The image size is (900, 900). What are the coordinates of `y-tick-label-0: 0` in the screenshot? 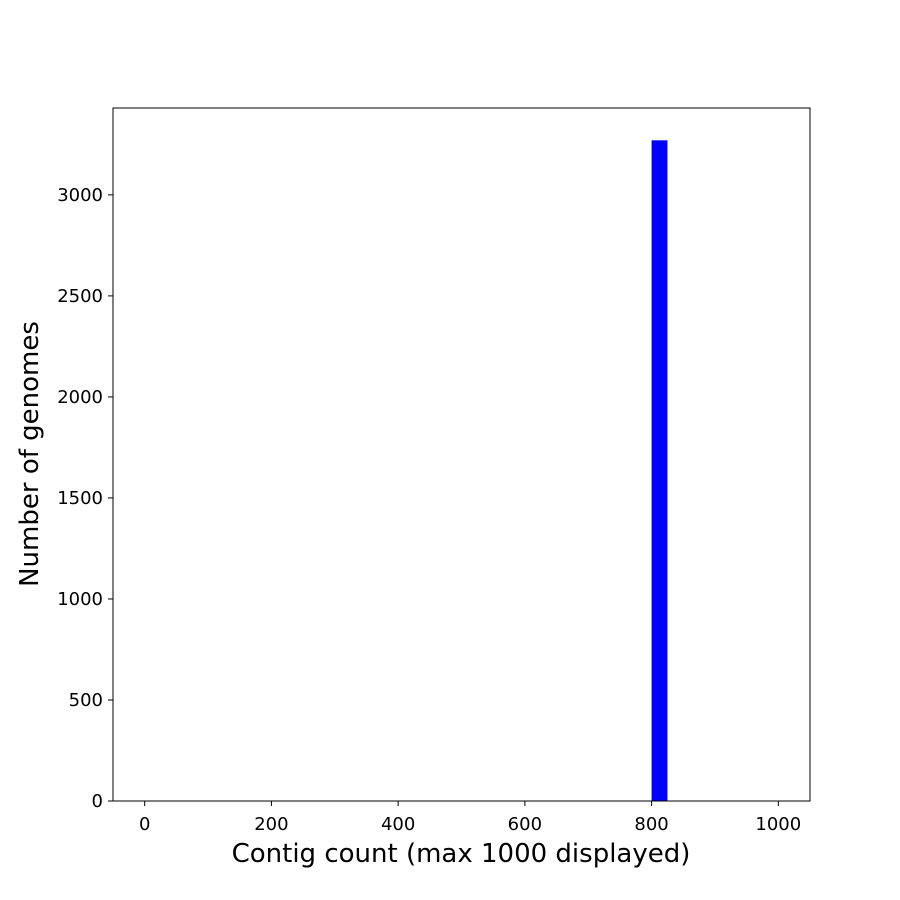 It's located at (97, 801).